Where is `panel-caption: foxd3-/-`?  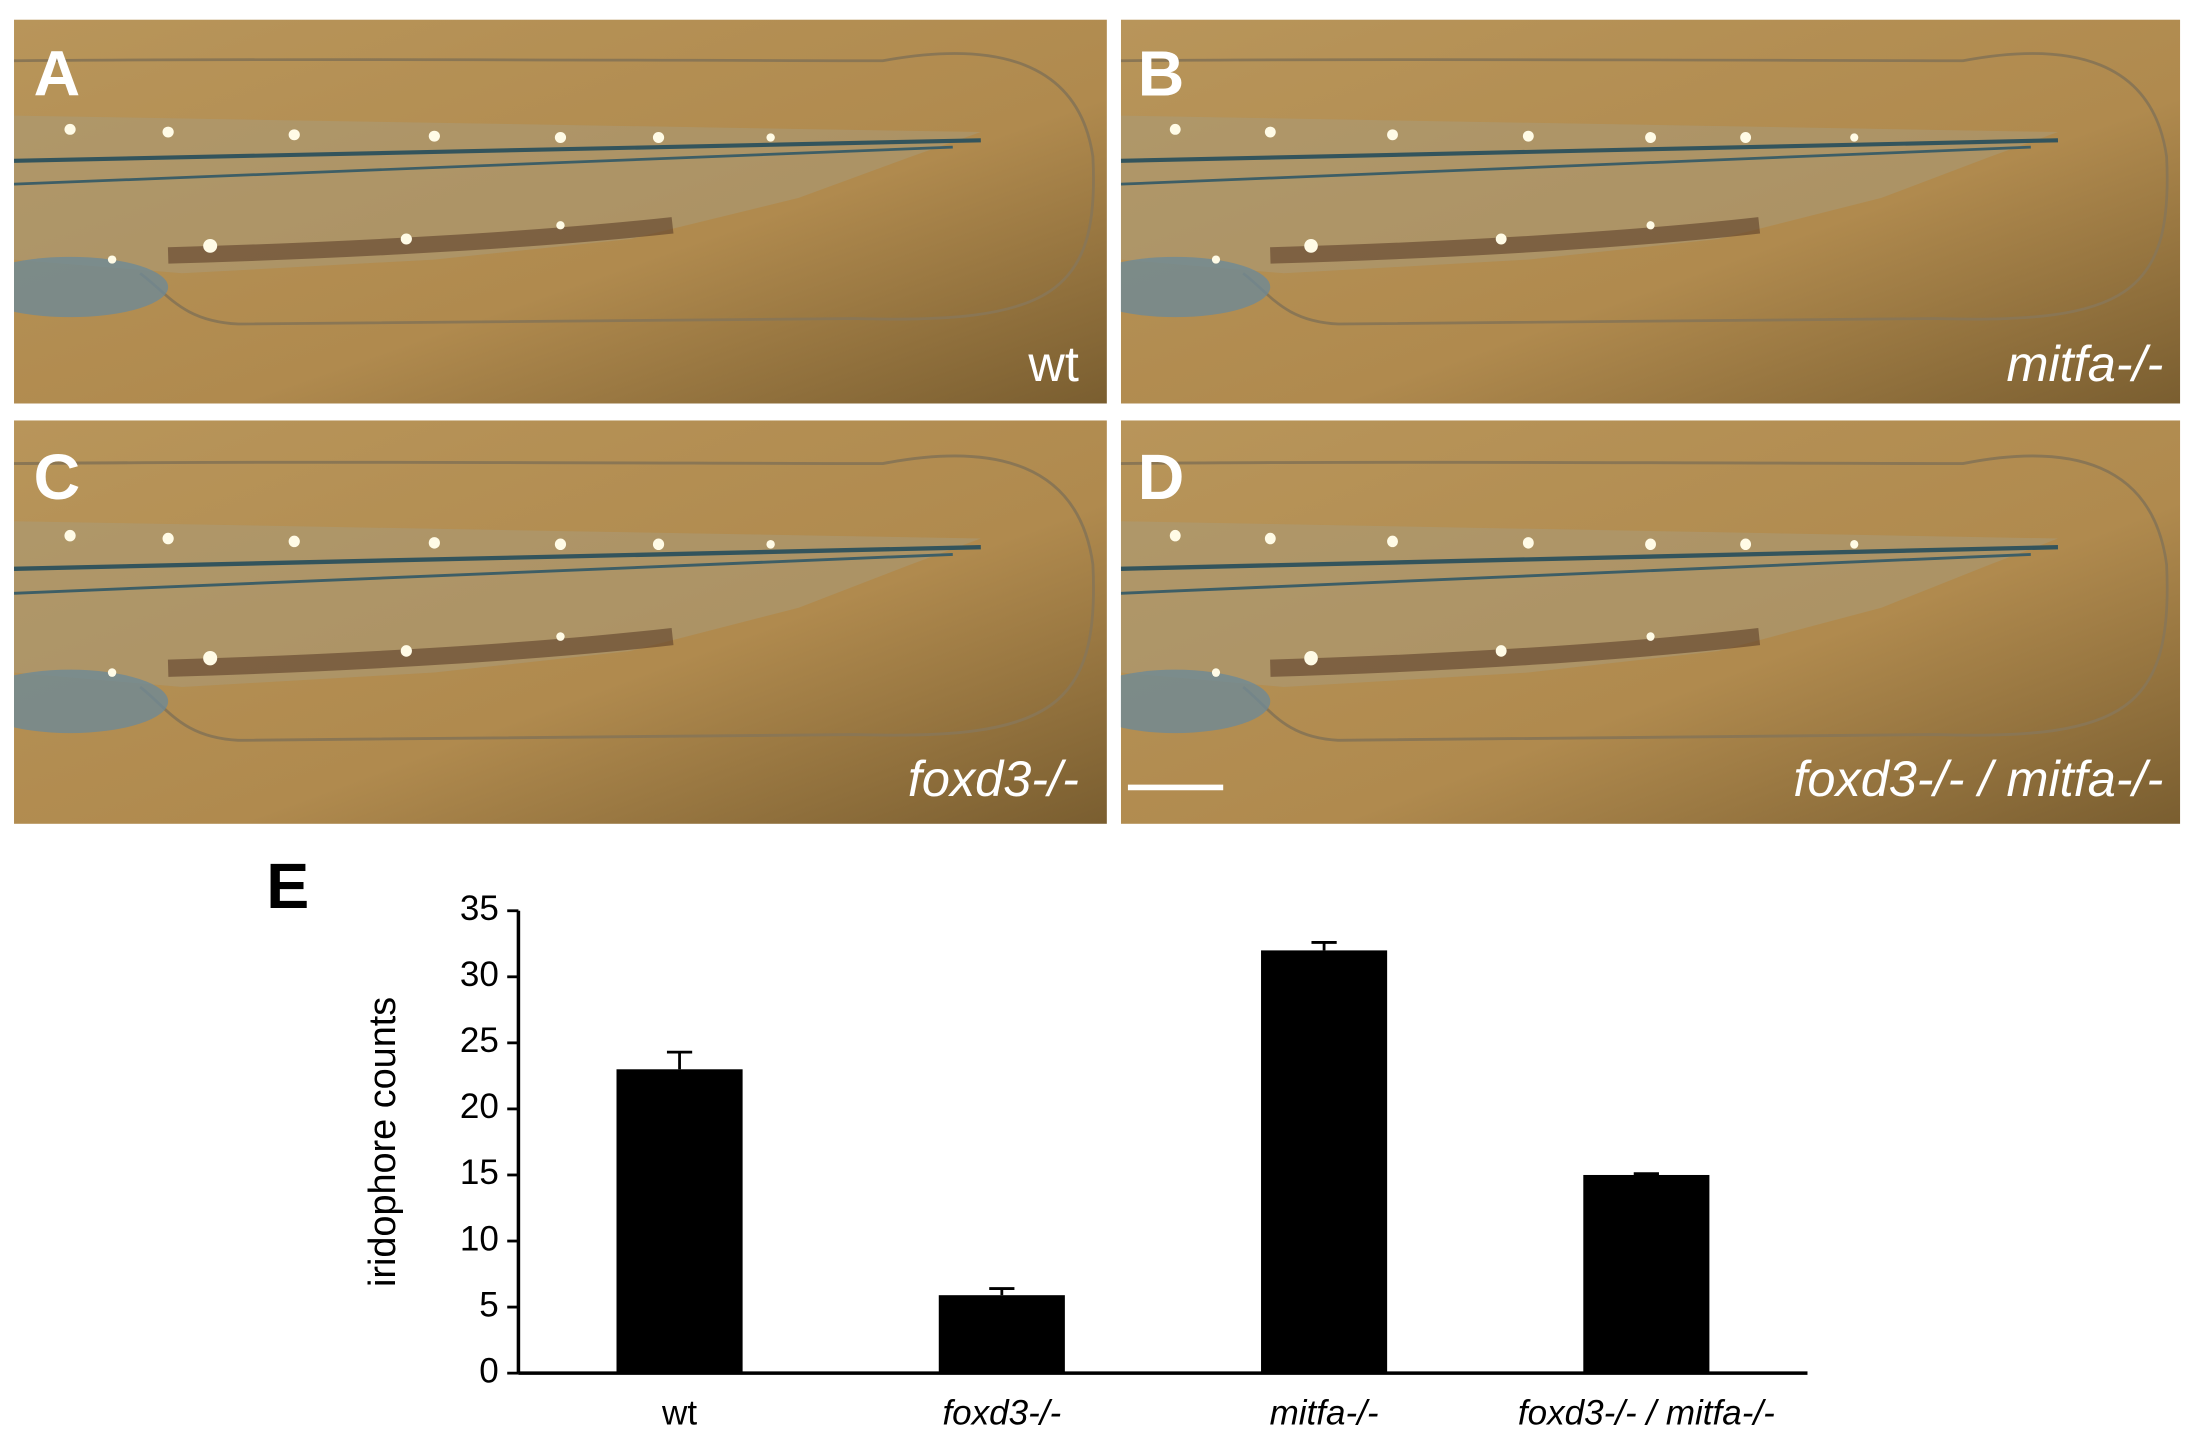 panel-caption: foxd3-/- is located at coordinates (993, 778).